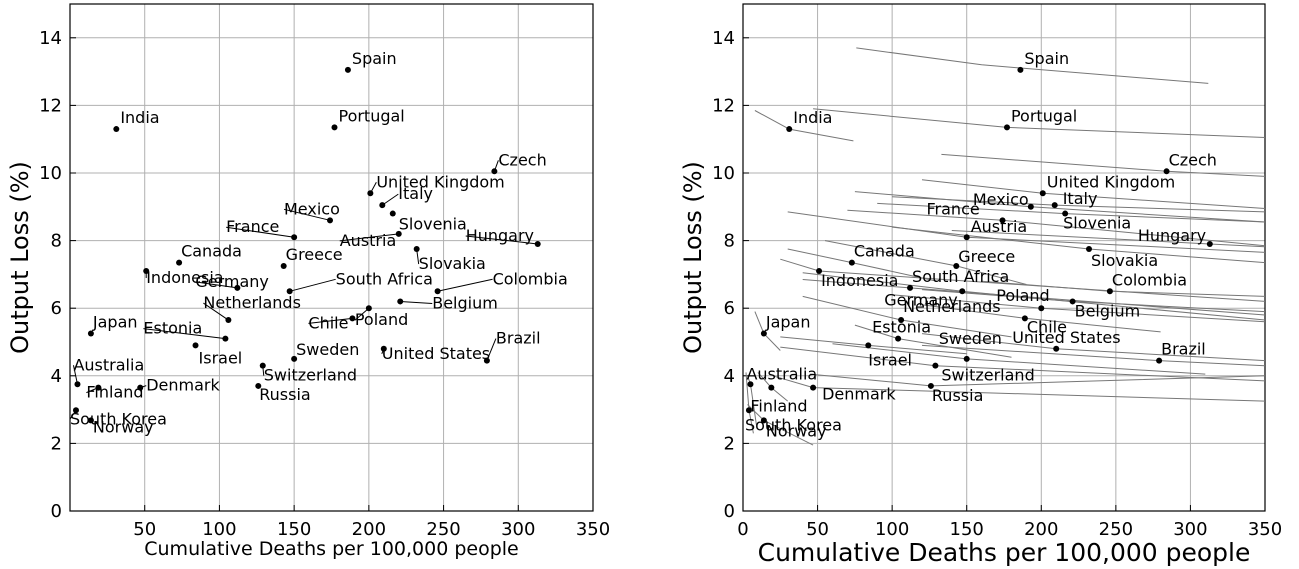 The height and width of the screenshot is (569, 1299). I want to click on point-label: Estonia, so click(172, 328).